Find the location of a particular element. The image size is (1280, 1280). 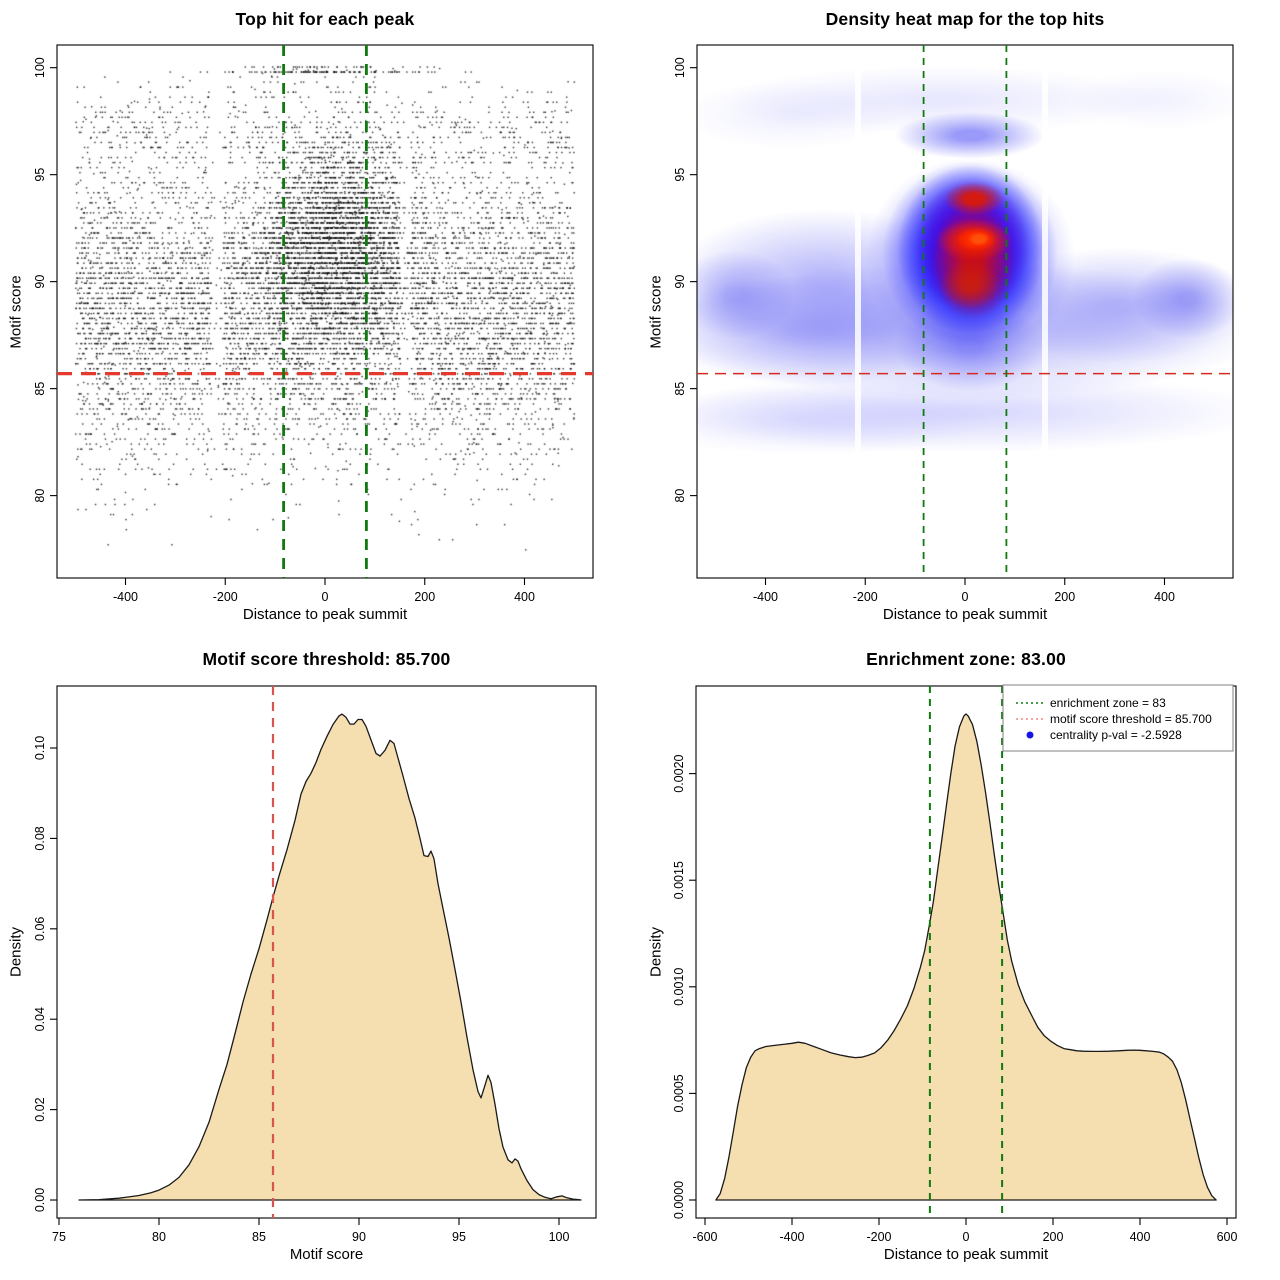

legend-symbol-dot is located at coordinates (1030, 735).